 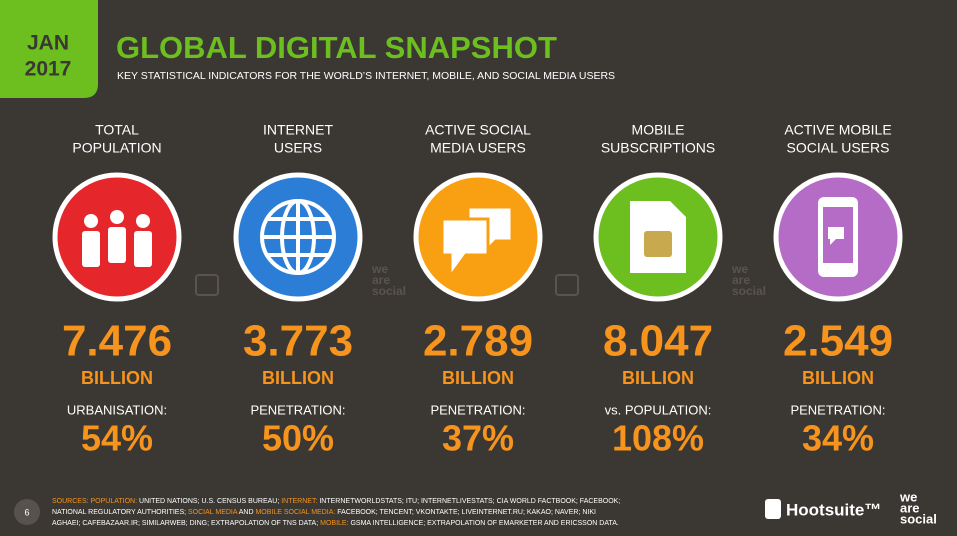 I want to click on column-label: MOBILE, so click(x=658, y=130).